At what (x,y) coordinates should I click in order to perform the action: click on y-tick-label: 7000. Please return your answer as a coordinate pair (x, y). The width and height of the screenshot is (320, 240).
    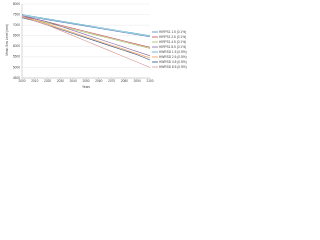
    Looking at the image, I should click on (16, 25).